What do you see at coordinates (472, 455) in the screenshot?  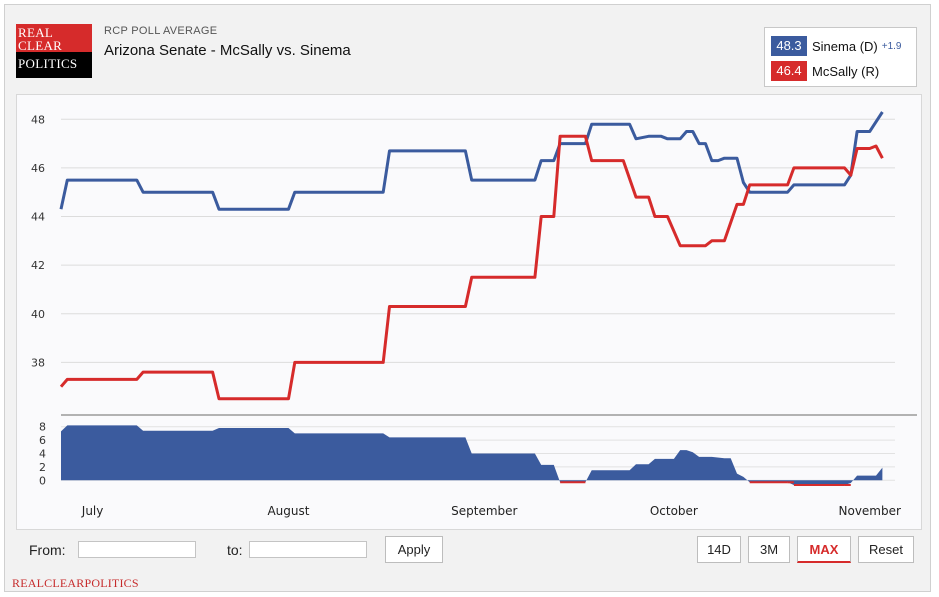 I see `spread-area` at bounding box center [472, 455].